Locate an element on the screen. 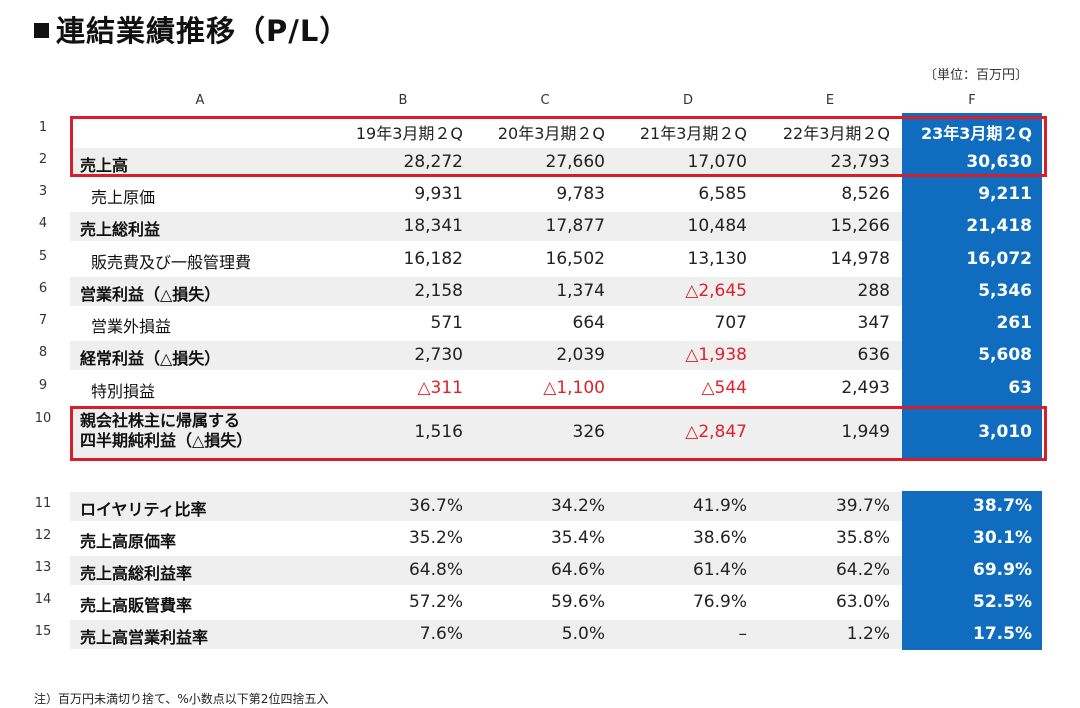  value-cell: 7.6% is located at coordinates (441, 634).